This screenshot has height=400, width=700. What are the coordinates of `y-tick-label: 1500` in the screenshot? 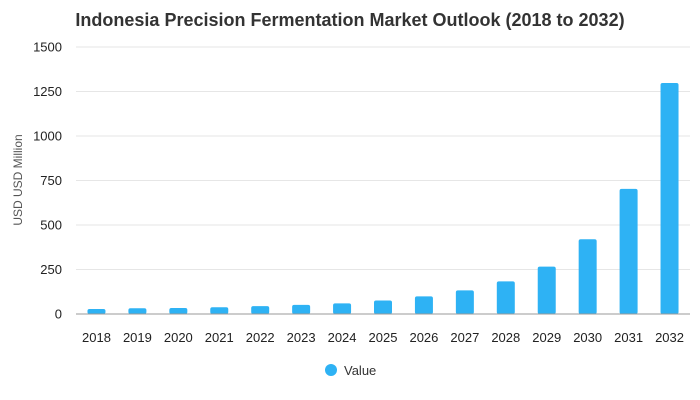 It's located at (47, 47).